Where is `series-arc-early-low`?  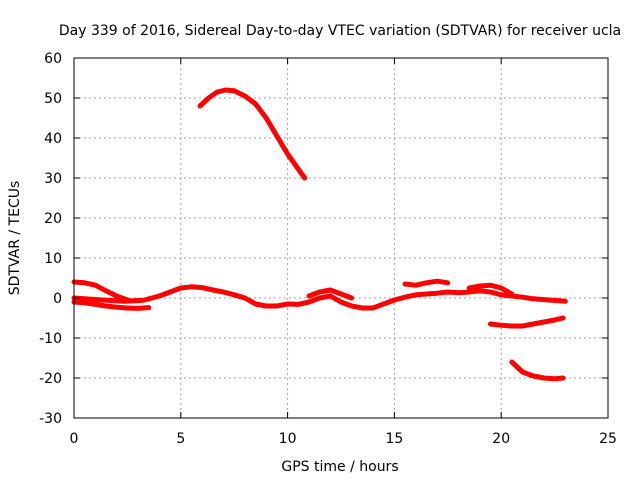
series-arc-early-low is located at coordinates (111, 305).